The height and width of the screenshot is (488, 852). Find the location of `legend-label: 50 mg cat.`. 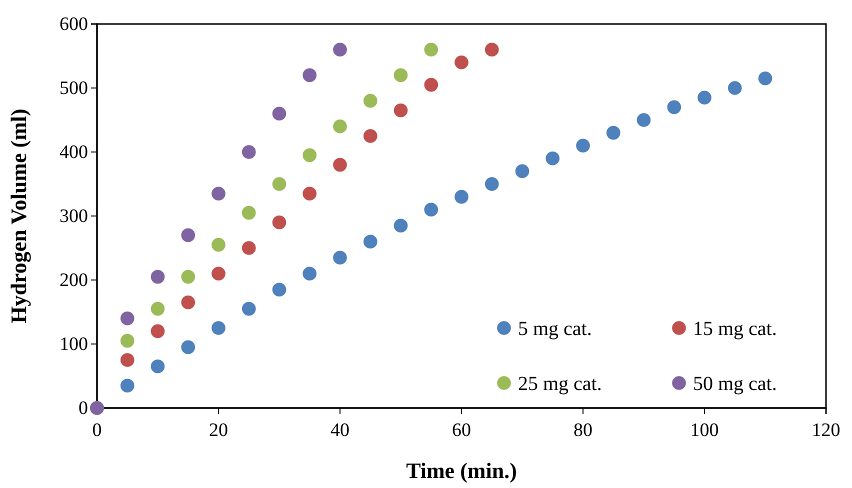

legend-label: 50 mg cat. is located at coordinates (735, 384).